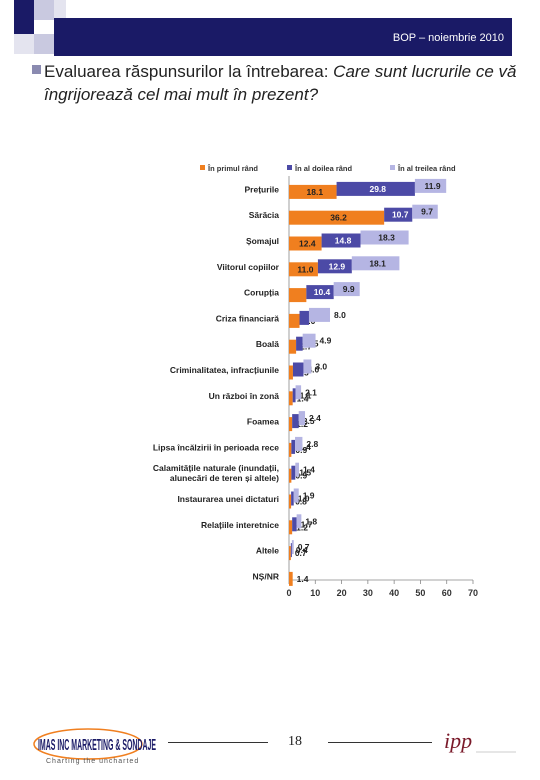 The image size is (540, 780). I want to click on data-label: 2.5, so click(309, 421).